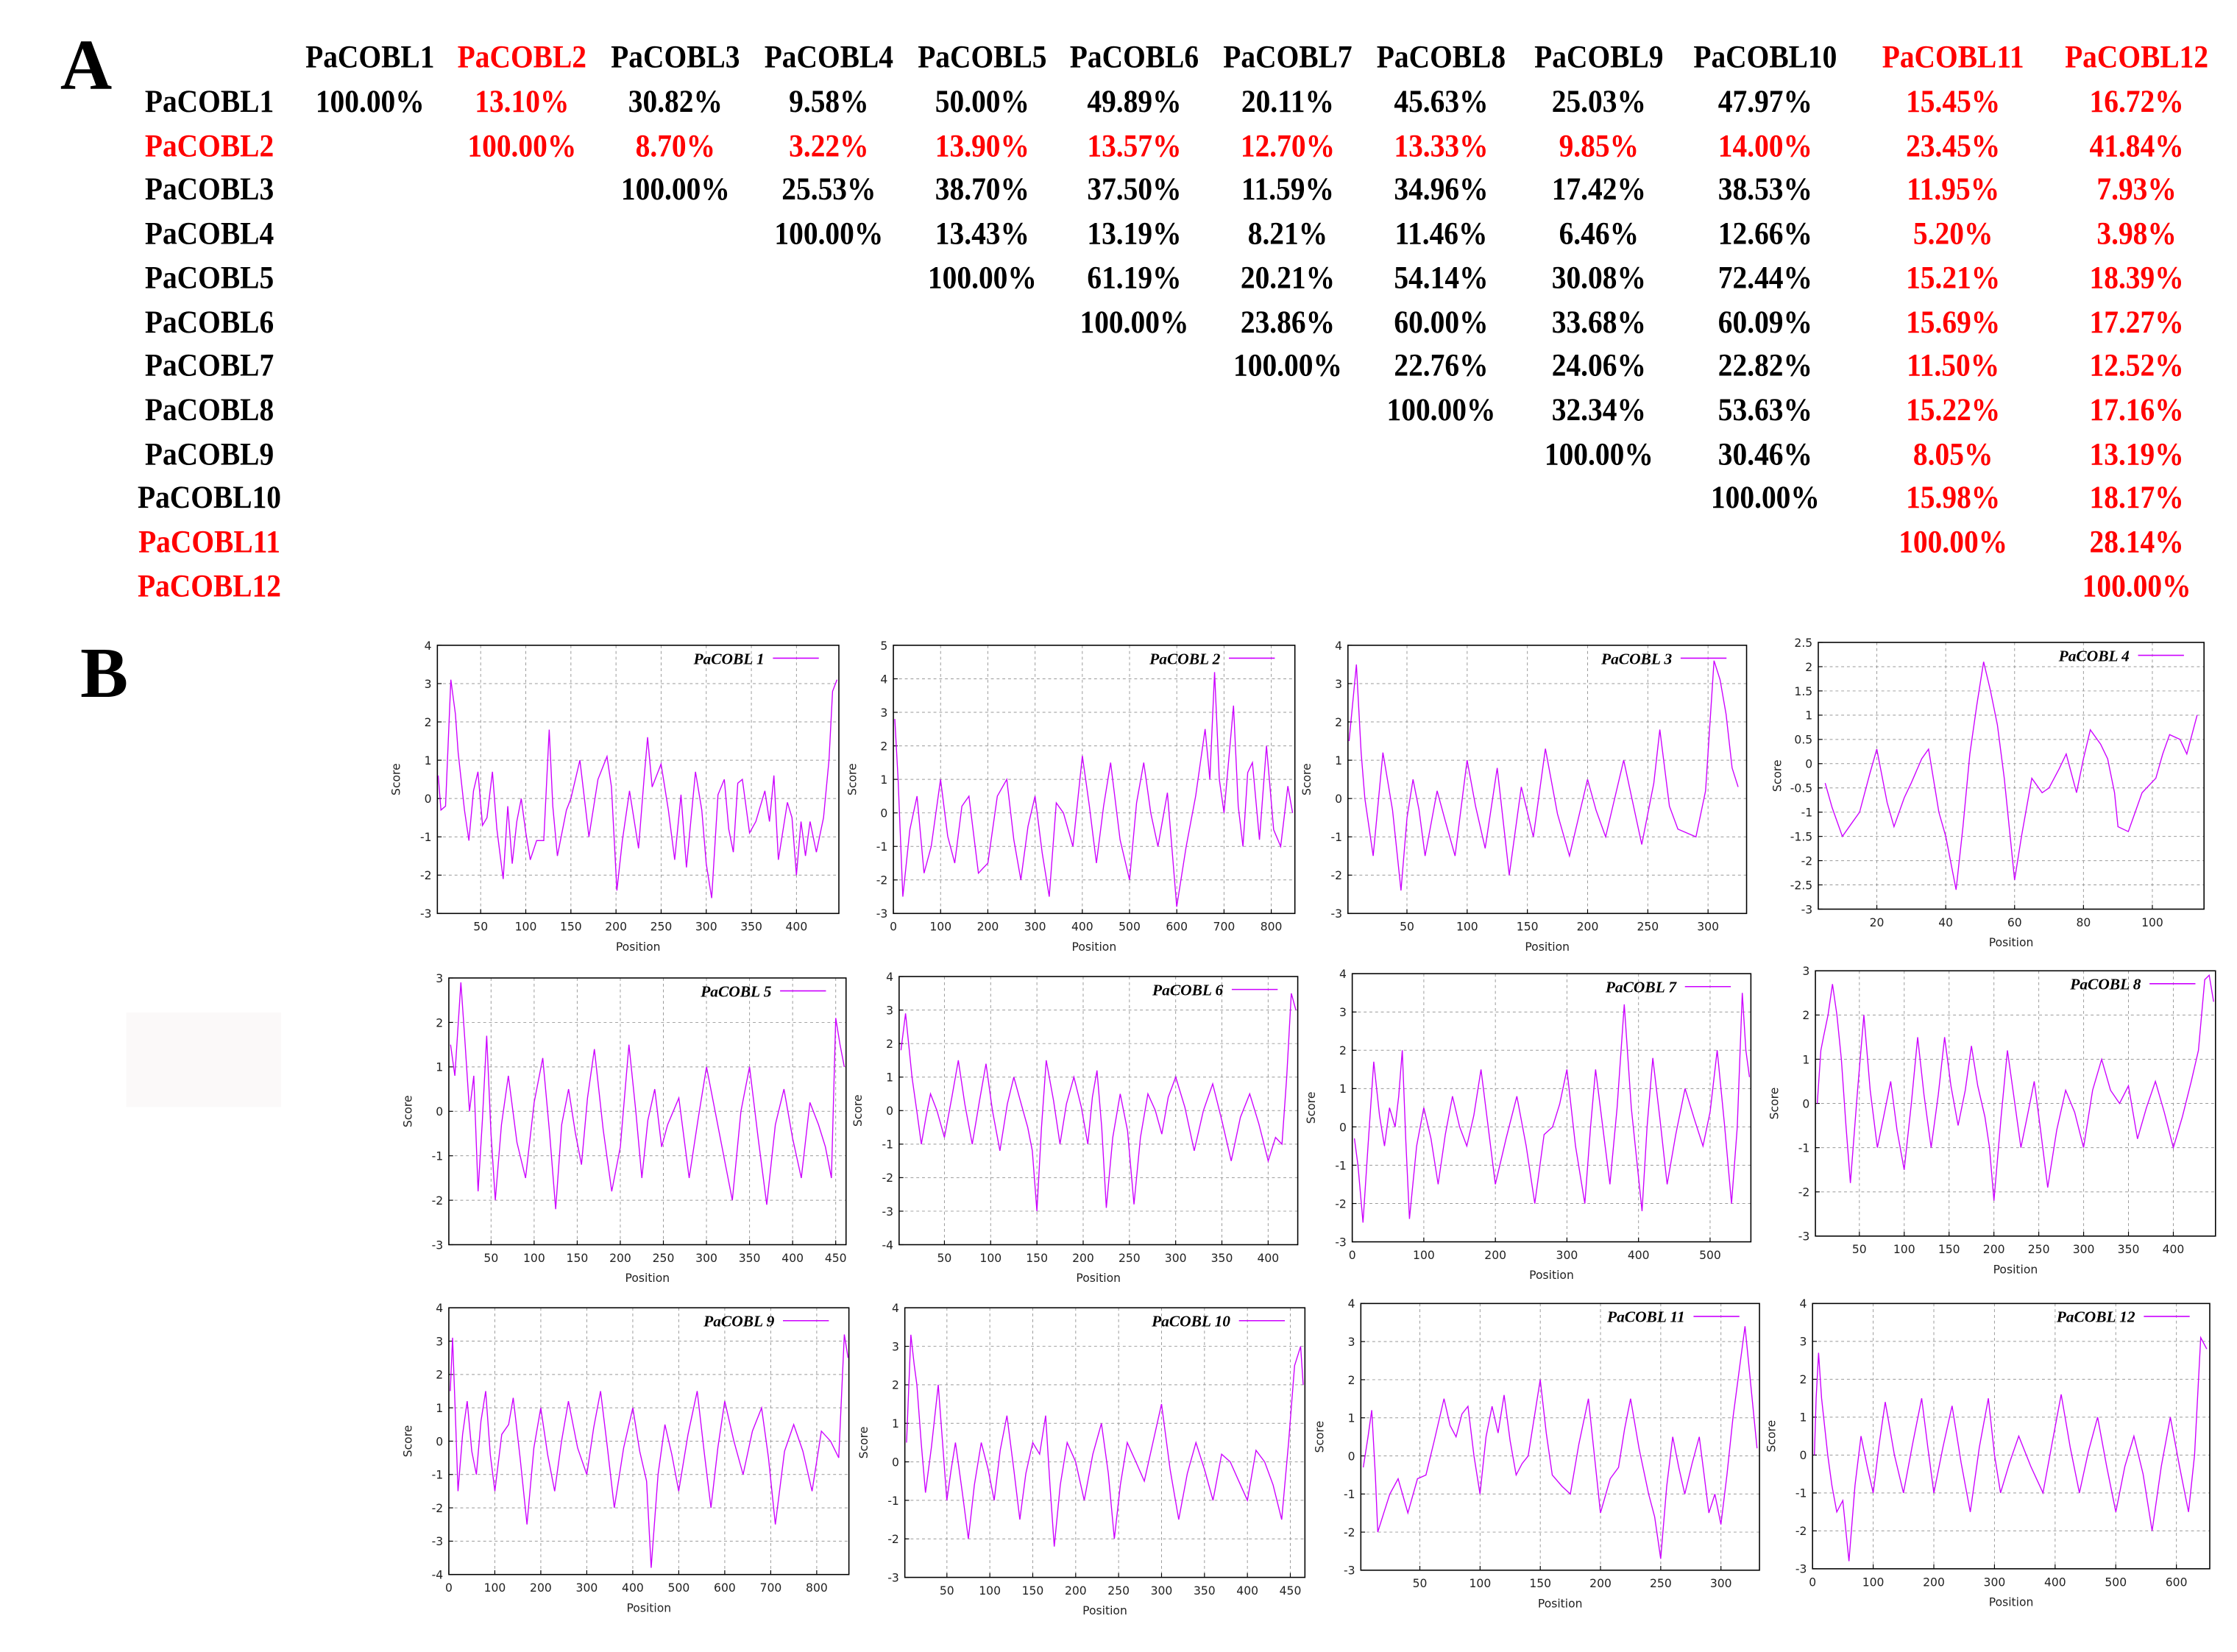 This screenshot has width=2237, height=1652. I want to click on legend-title: PaCOBL 6, so click(1187, 990).